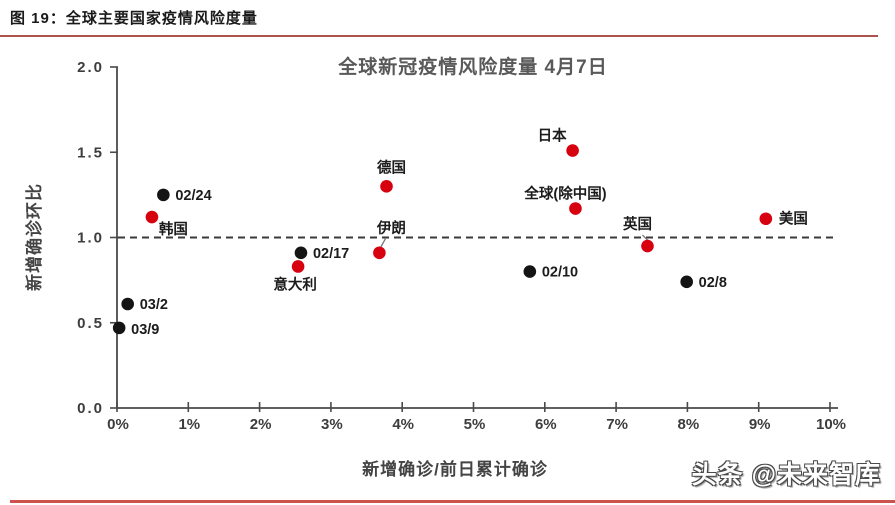  What do you see at coordinates (154, 305) in the screenshot?
I see `scatter-point-label: 03/2` at bounding box center [154, 305].